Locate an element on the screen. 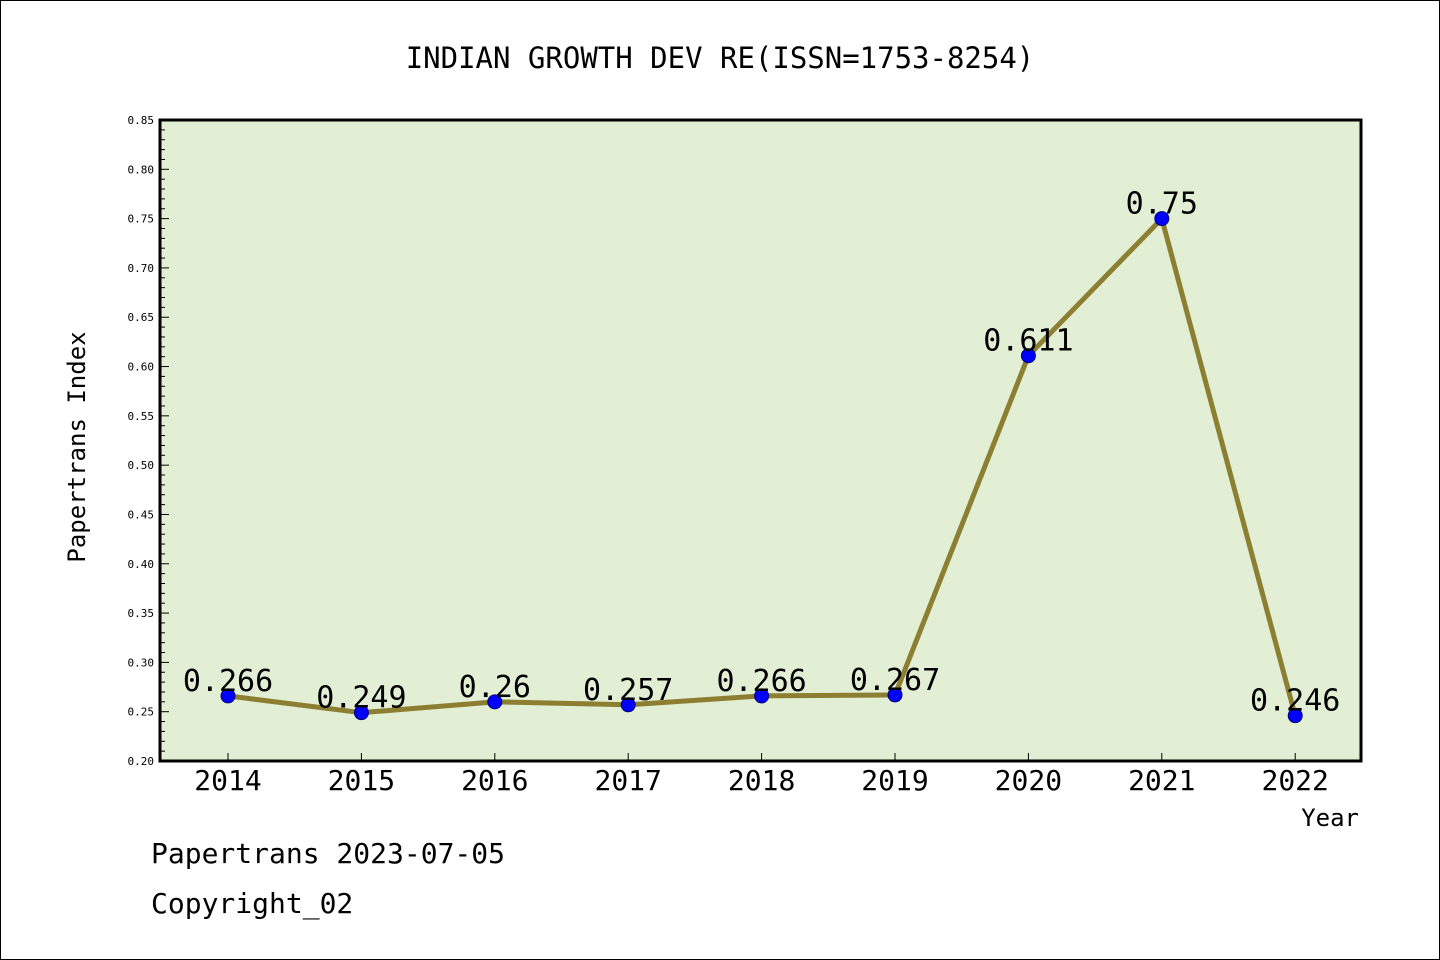 This screenshot has width=1440, height=960. y-axis-label: Papertrans Index is located at coordinates (77, 446).